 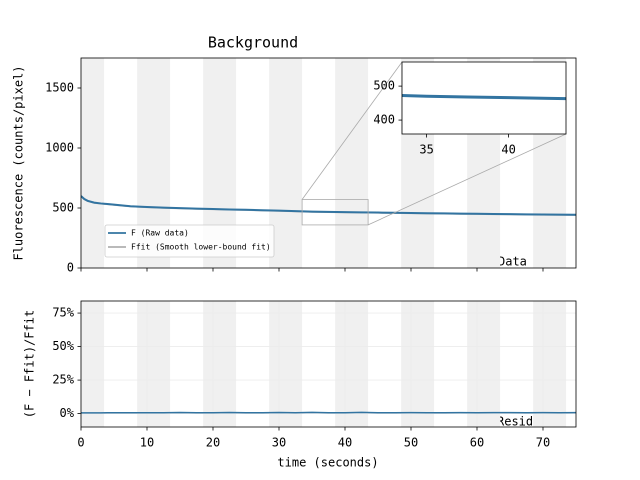 I want to click on y-tick-label: 400, so click(x=384, y=120).